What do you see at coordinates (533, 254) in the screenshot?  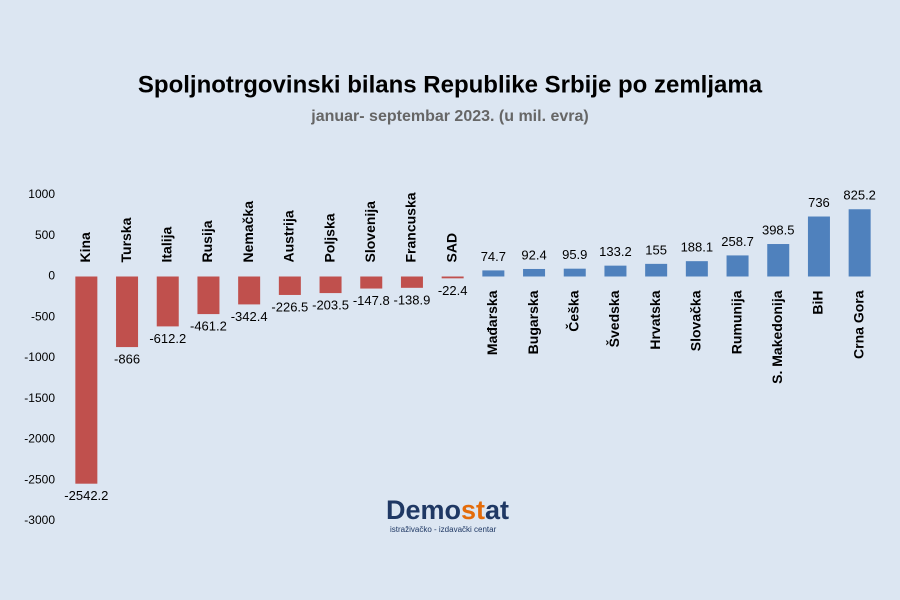 I see `value-label: 92.4` at bounding box center [533, 254].